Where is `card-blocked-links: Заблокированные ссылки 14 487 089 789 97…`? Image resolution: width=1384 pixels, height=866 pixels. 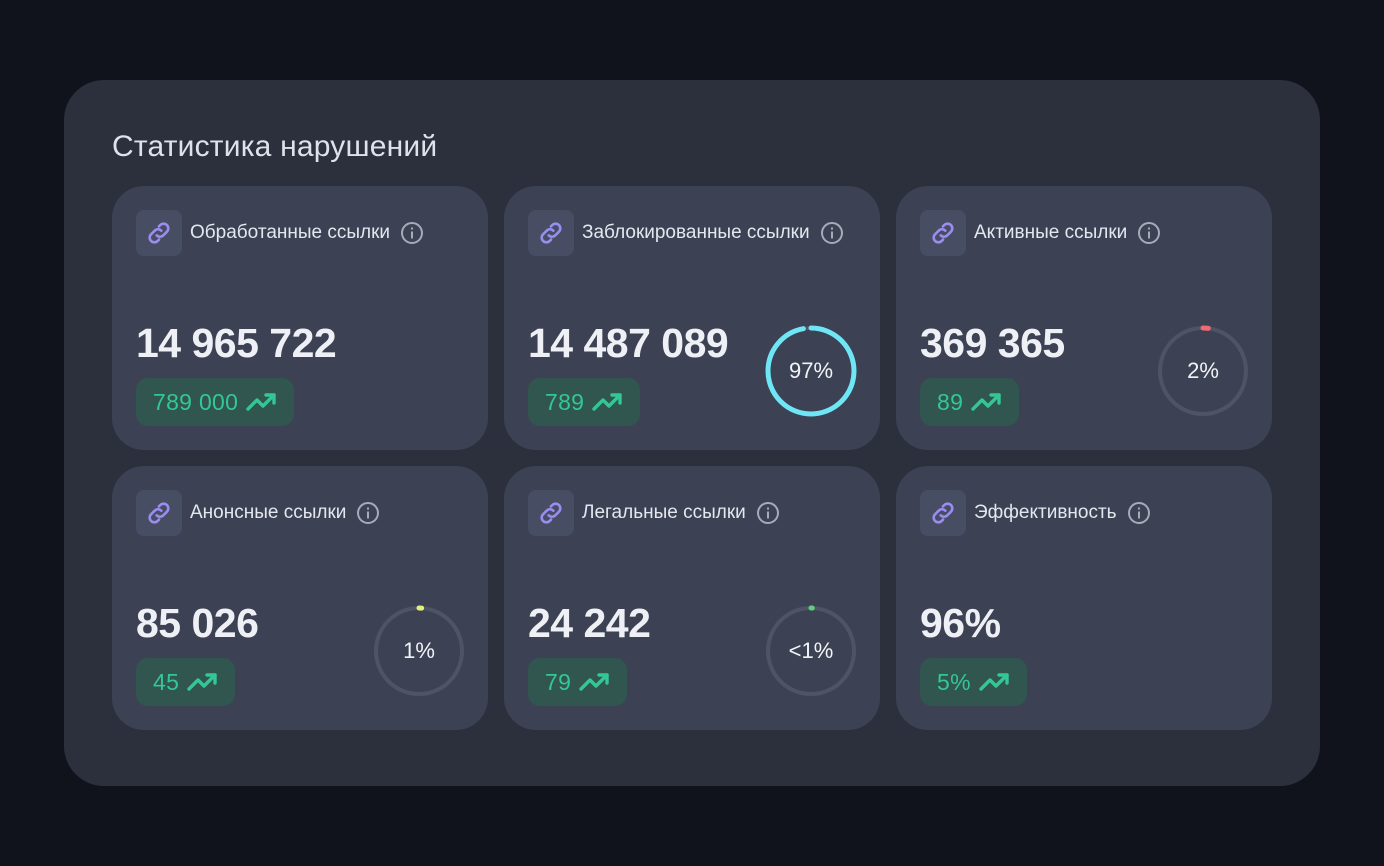
card-blocked-links: Заблокированные ссылки 14 487 089 789 97… is located at coordinates (692, 318).